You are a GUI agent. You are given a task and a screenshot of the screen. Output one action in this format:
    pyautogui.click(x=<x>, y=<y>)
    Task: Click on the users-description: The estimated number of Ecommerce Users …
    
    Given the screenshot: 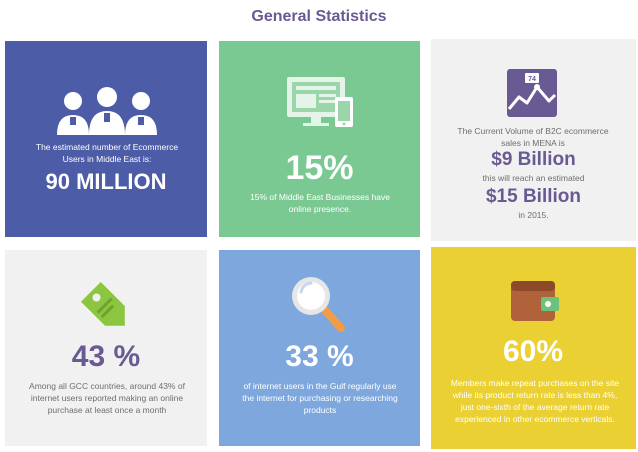 What is the action you would take?
    pyautogui.click(x=107, y=153)
    